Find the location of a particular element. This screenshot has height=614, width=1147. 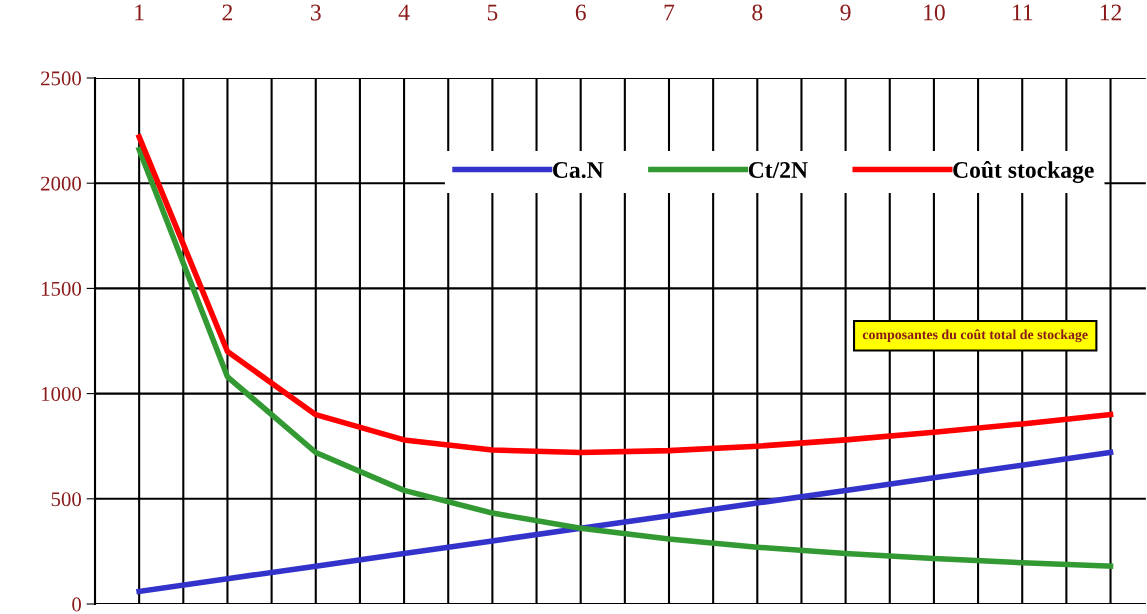

y-tick-label: 500 is located at coordinates (66, 499).